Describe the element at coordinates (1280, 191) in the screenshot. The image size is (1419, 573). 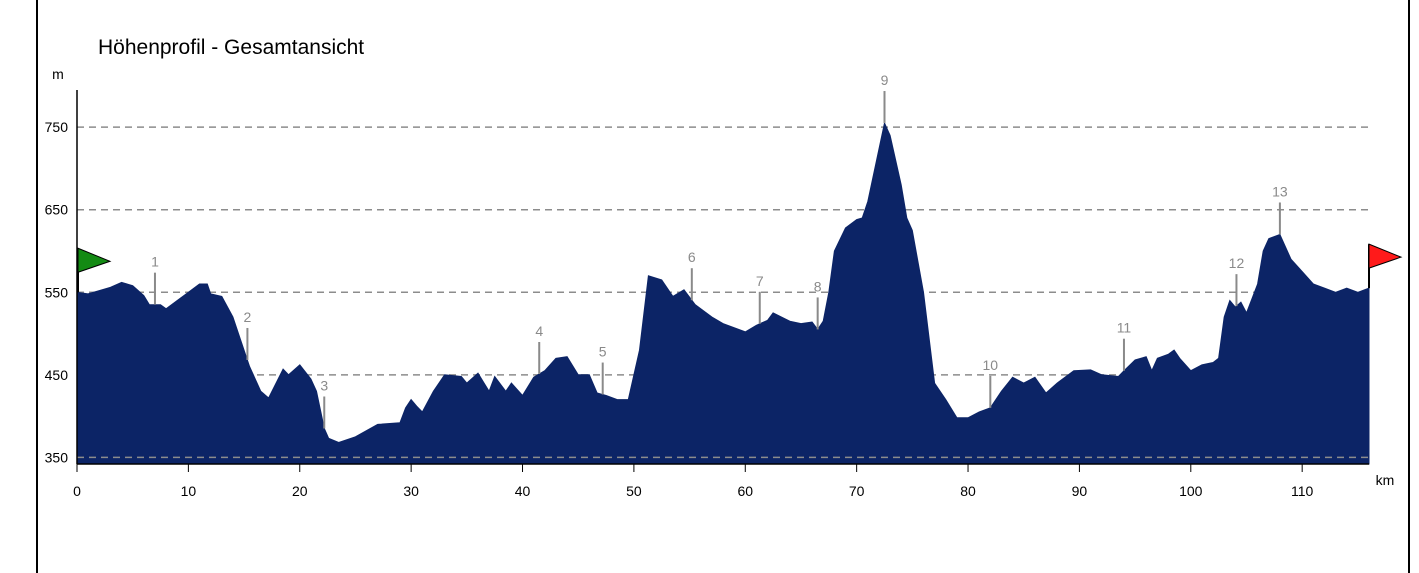
I see `marker-label-13: 13` at that location.